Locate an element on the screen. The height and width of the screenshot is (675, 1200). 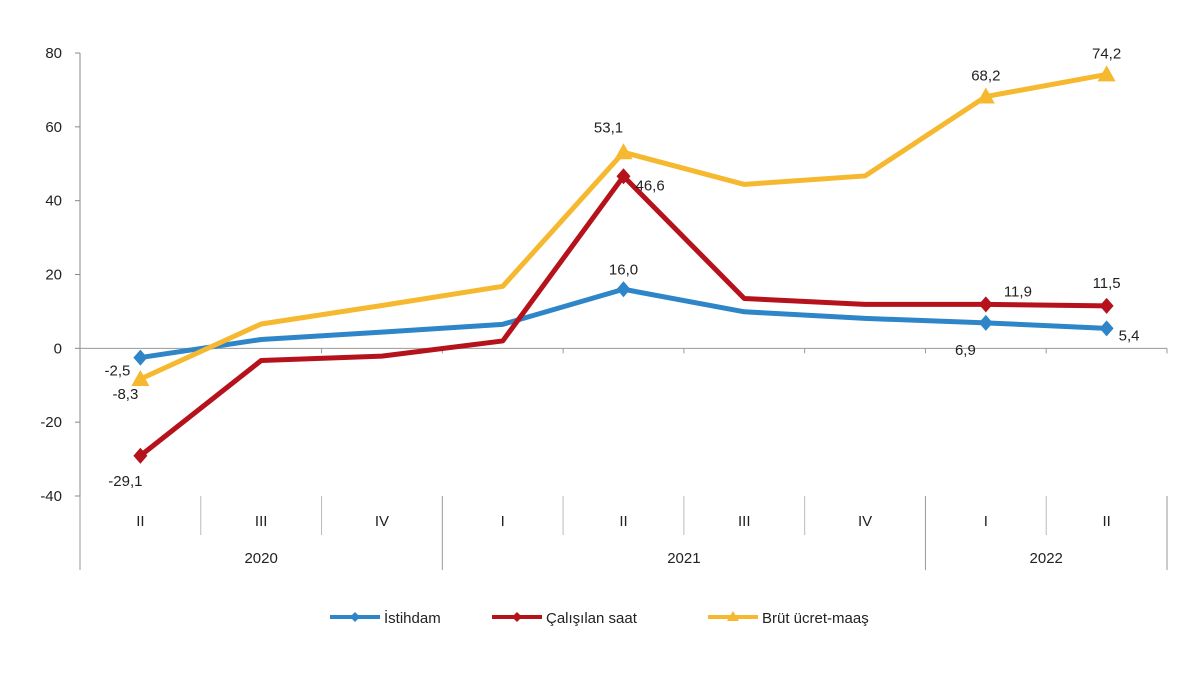
year-label: 2020 is located at coordinates (260, 558).